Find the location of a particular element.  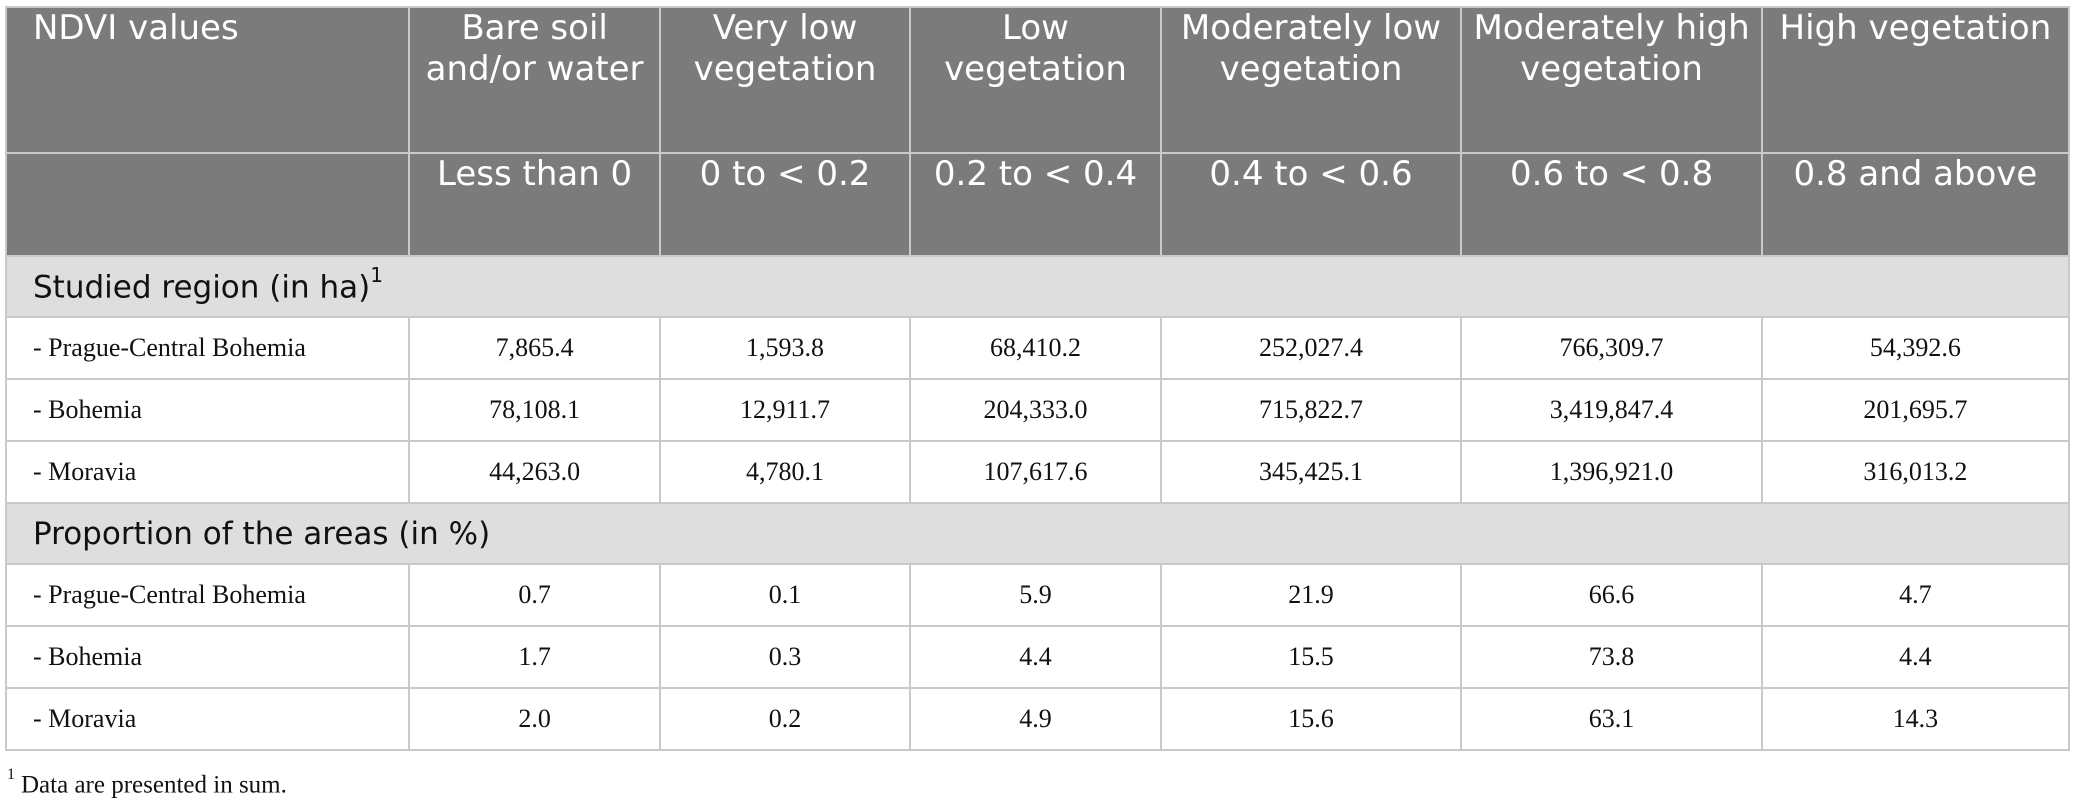

header-class-cell: High vegetation is located at coordinates (1915, 80).